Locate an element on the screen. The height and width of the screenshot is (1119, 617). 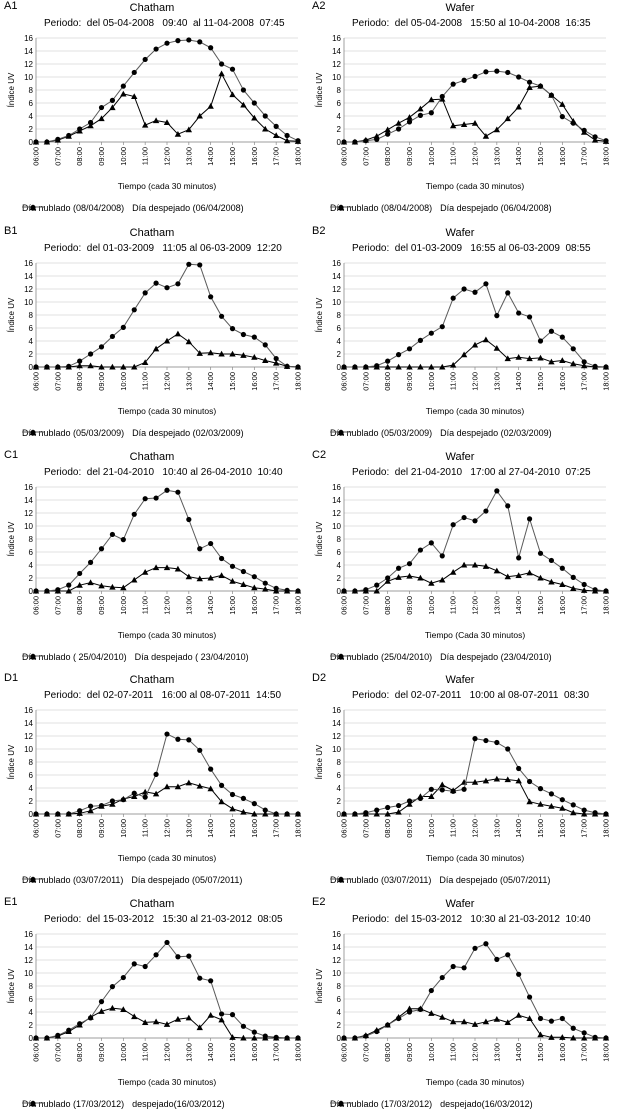
x-tick-label: 06:00 is located at coordinates (344, 1052).